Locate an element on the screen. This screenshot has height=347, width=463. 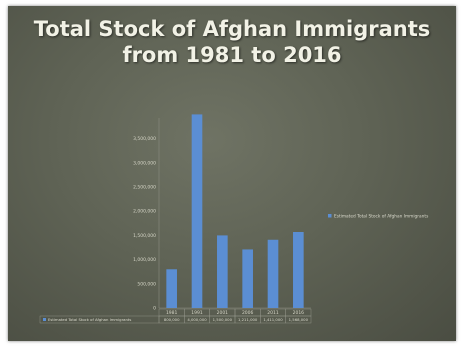
table-value-label: 1,411,000 is located at coordinates (273, 319).